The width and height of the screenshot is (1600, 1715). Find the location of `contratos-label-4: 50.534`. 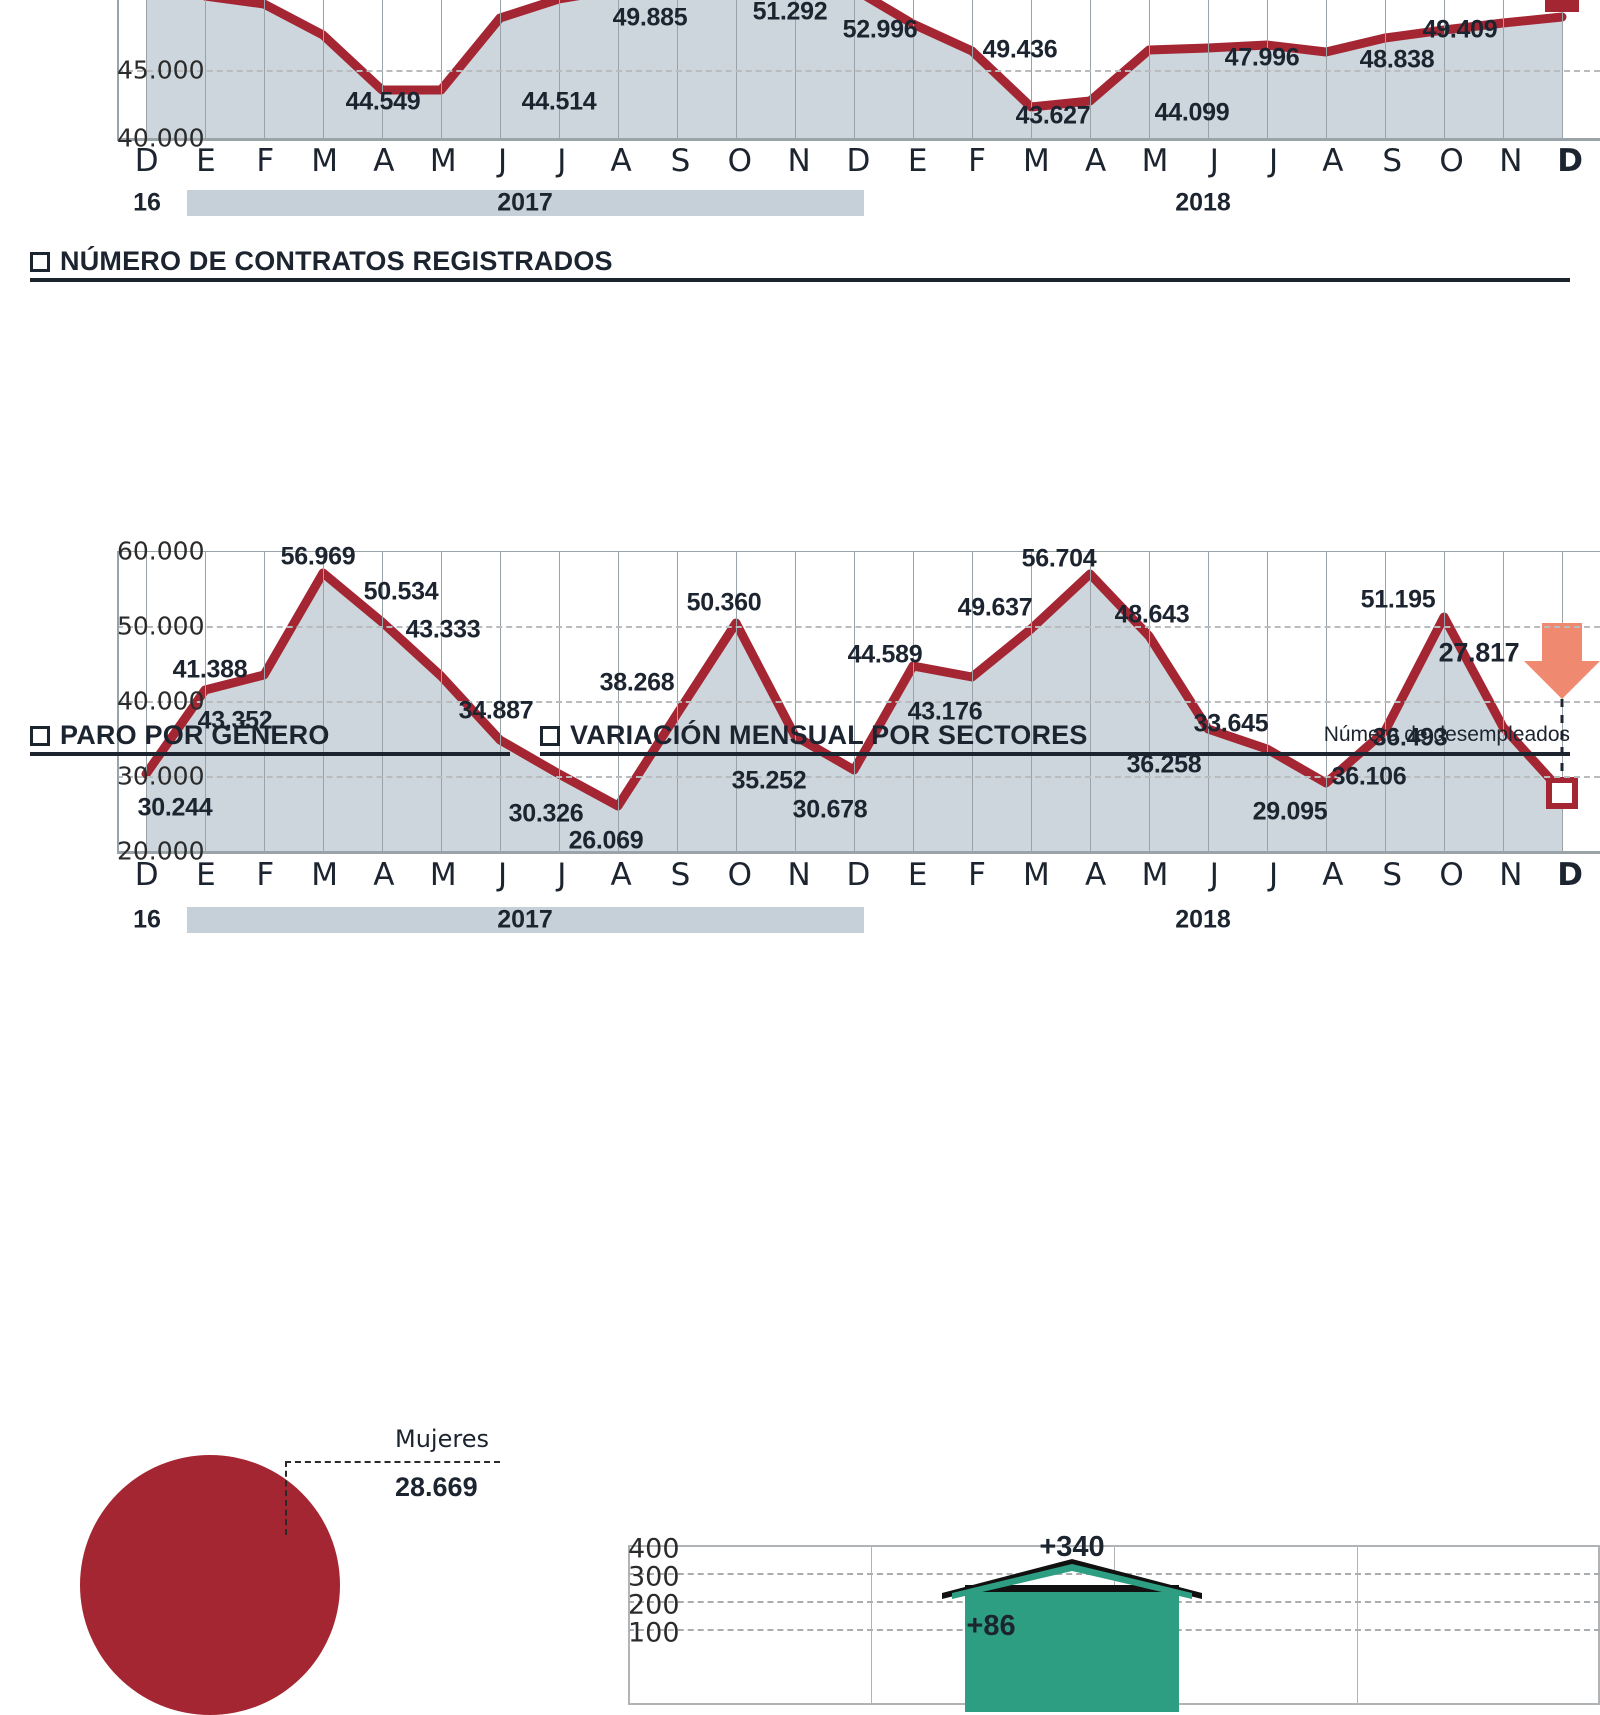

contratos-label-4: 50.534 is located at coordinates (401, 591).